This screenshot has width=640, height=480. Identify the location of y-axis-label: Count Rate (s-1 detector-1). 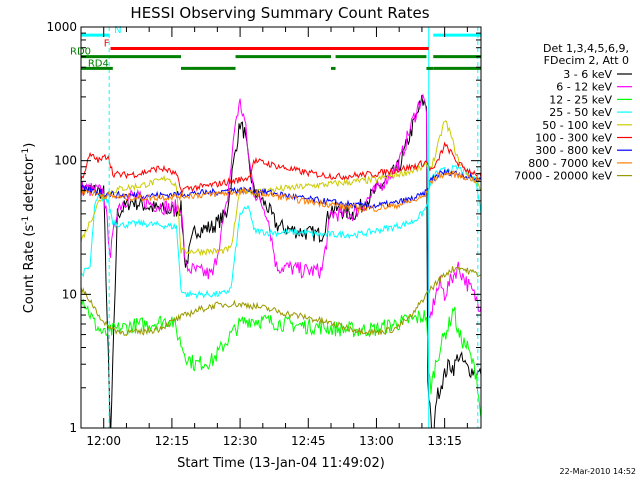
(29, 228).